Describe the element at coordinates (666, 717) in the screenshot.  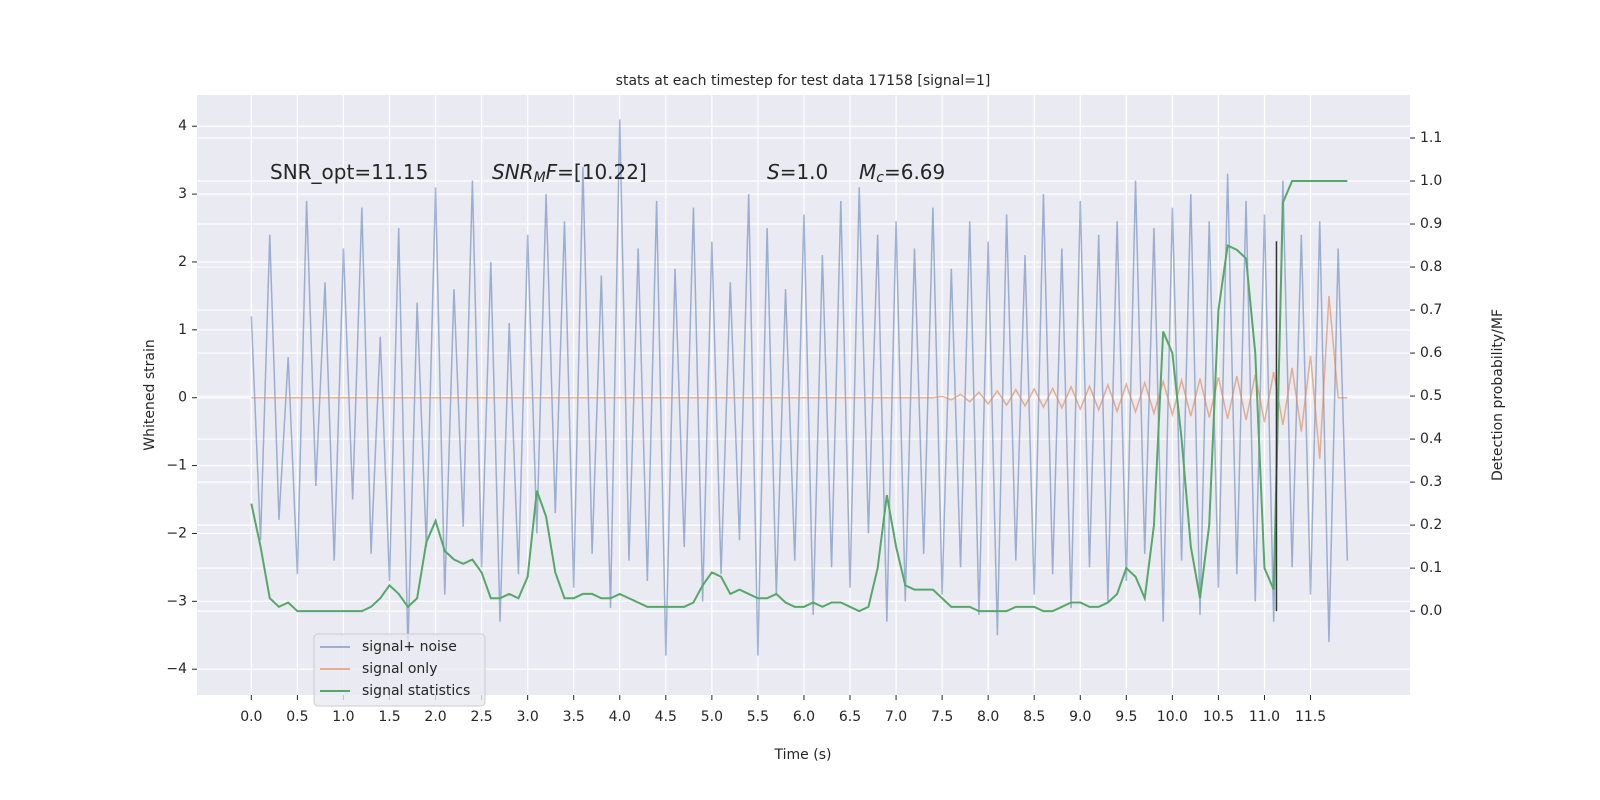
I see `x-tick-label: 4.5` at that location.